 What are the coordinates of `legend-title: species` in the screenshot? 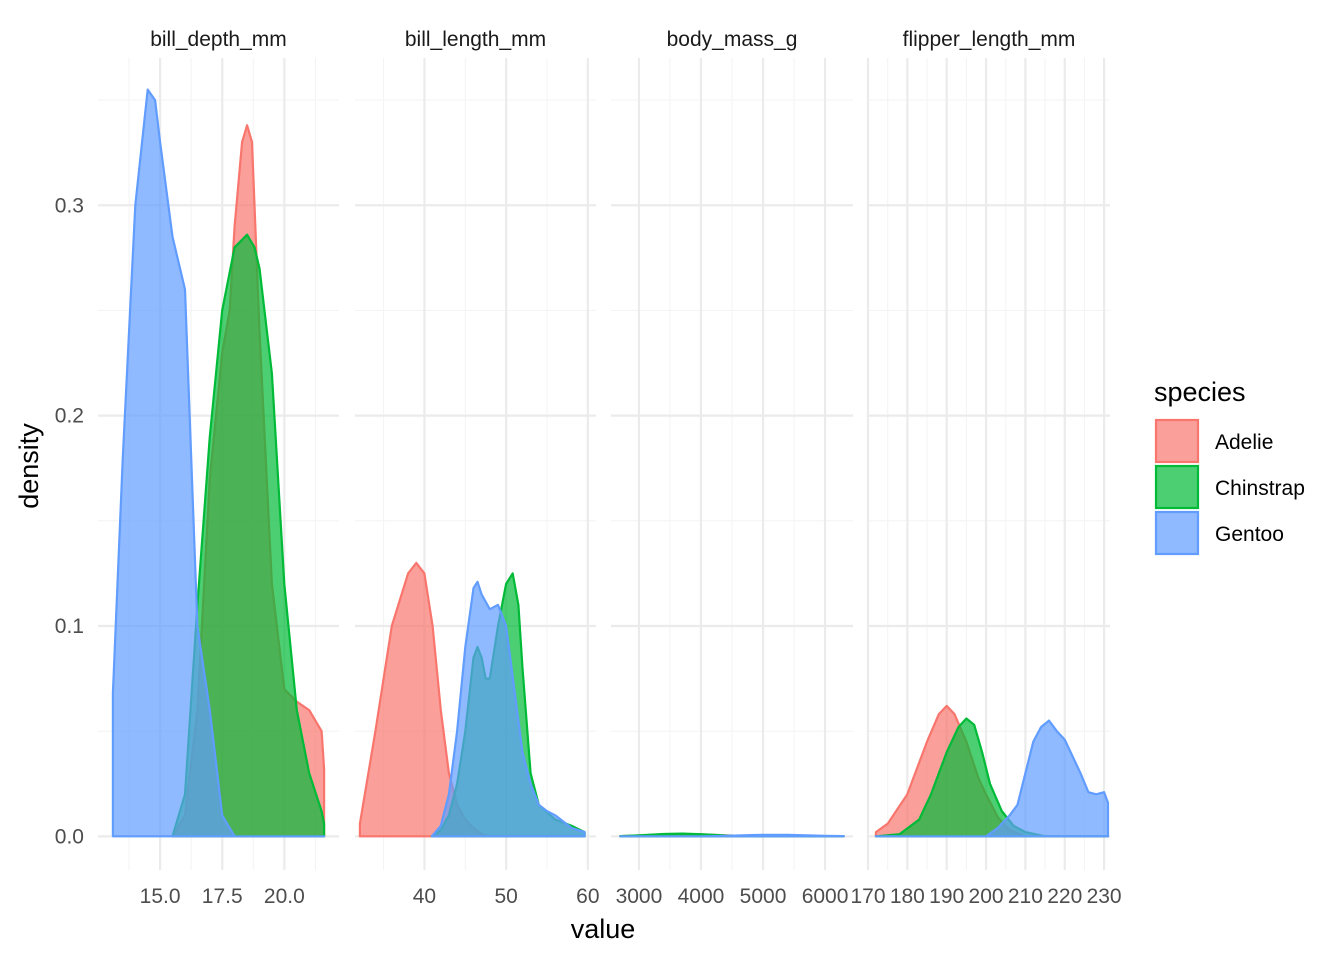 It's located at (1200, 392).